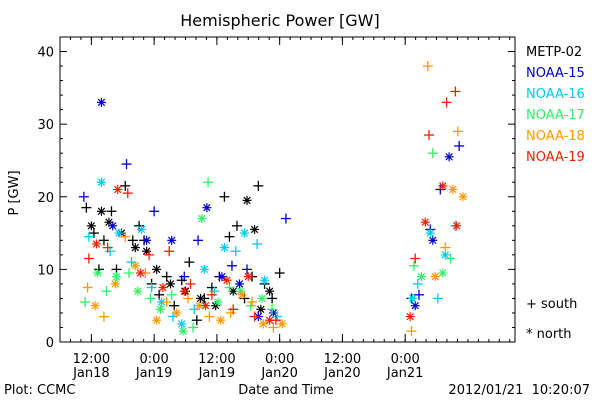  Describe the element at coordinates (555, 94) in the screenshot. I see `legend-item: NOAA-16` at that location.